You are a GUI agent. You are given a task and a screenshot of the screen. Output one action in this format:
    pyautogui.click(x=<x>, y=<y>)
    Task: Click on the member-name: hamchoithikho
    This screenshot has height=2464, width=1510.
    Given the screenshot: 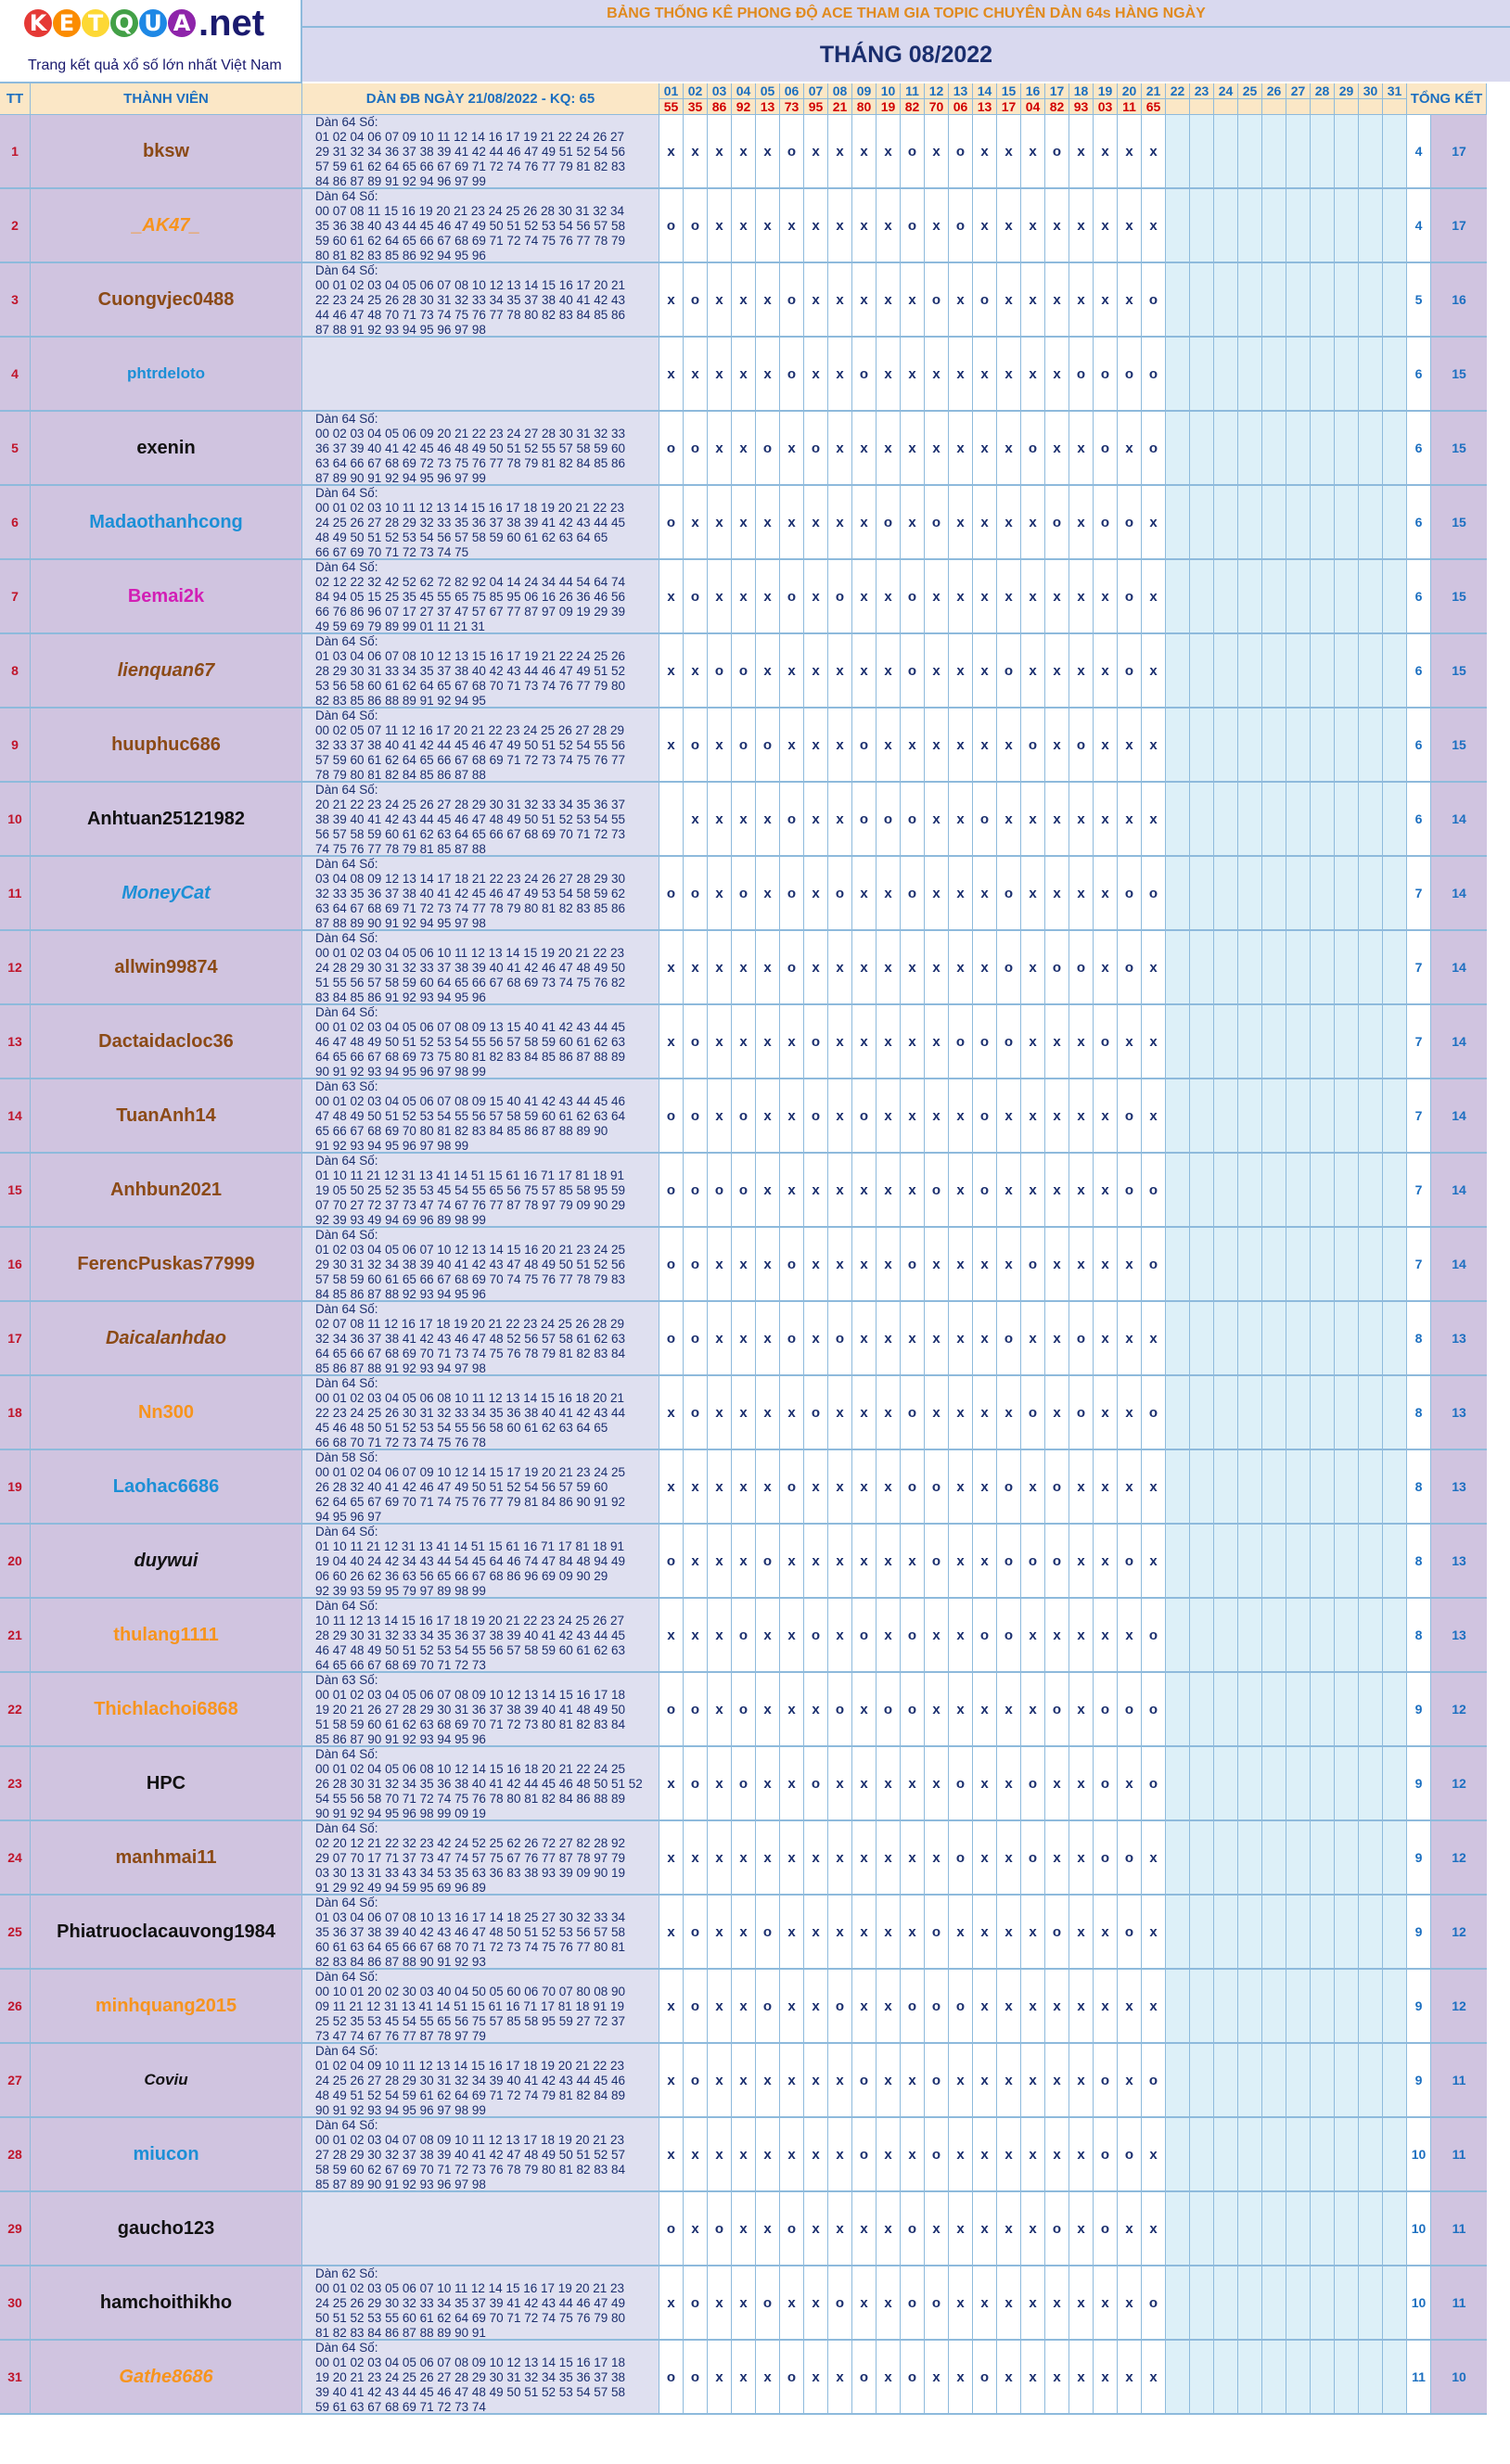 What is the action you would take?
    pyautogui.click(x=166, y=2303)
    